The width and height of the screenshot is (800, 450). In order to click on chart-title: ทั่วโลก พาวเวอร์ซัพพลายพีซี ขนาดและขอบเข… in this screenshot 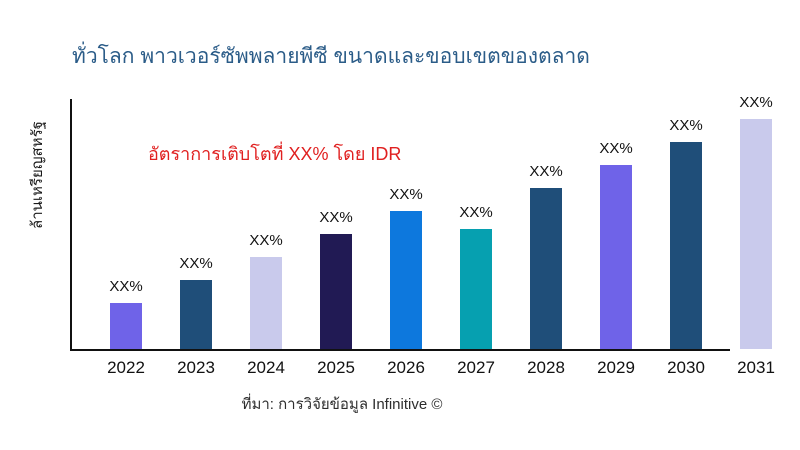, I will do `click(331, 56)`.